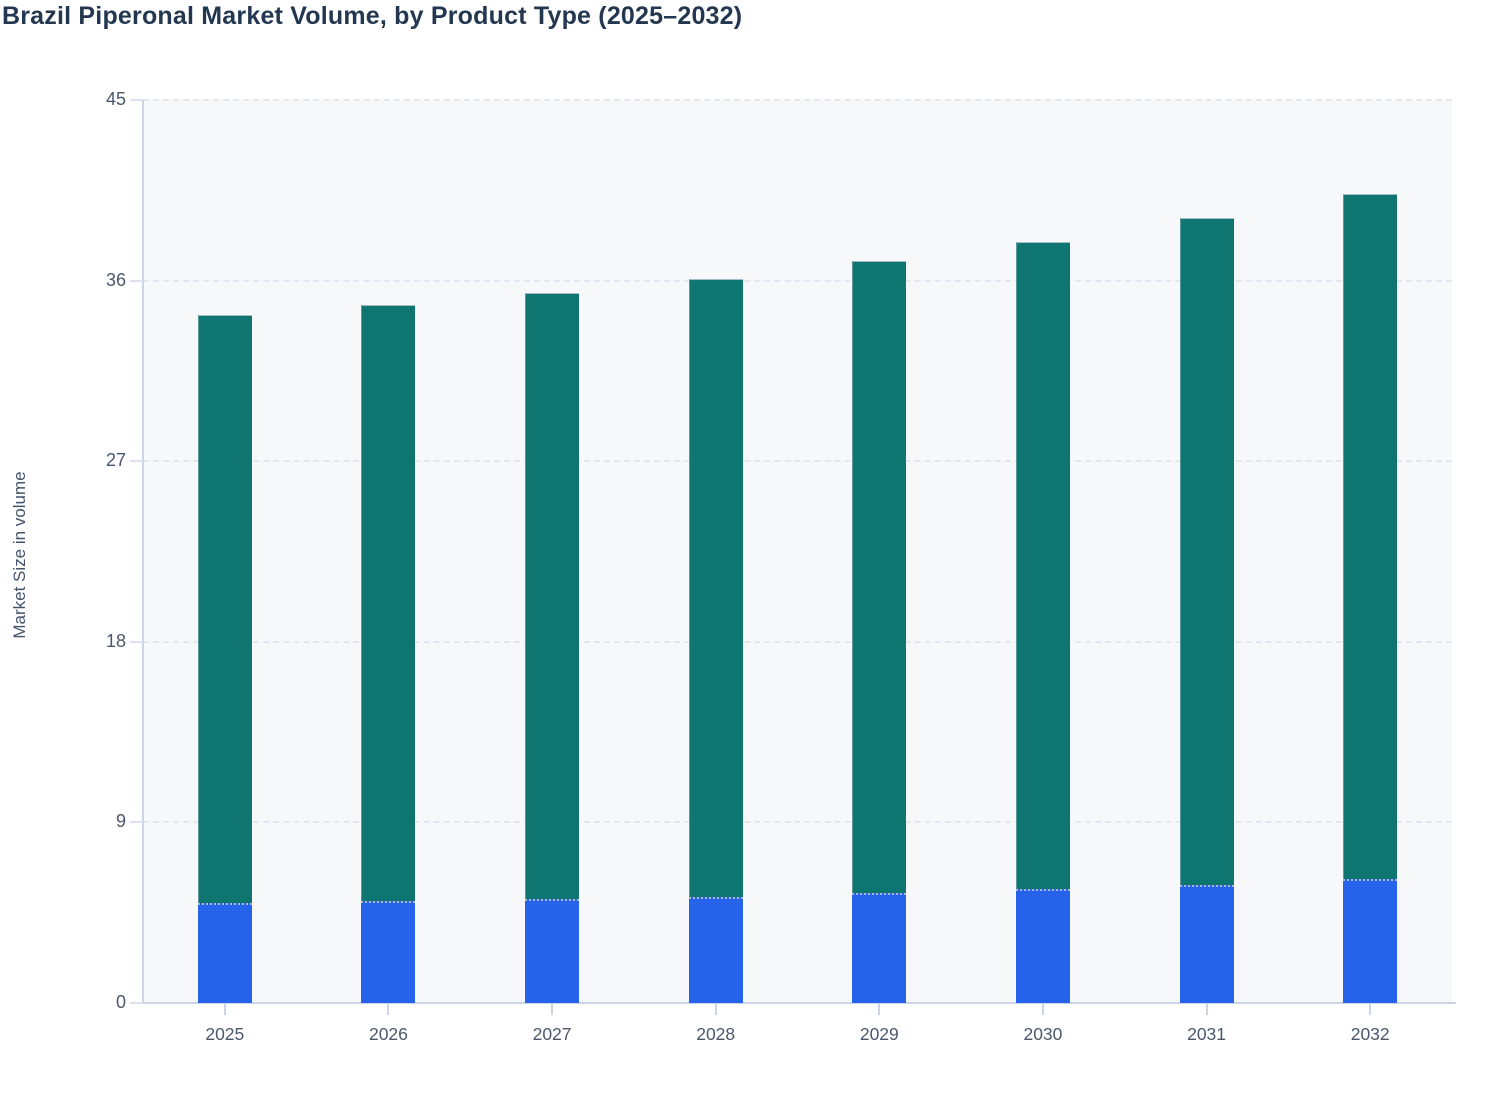 The height and width of the screenshot is (1120, 1508). Describe the element at coordinates (552, 950) in the screenshot. I see `bar-2027-blue-series` at that location.